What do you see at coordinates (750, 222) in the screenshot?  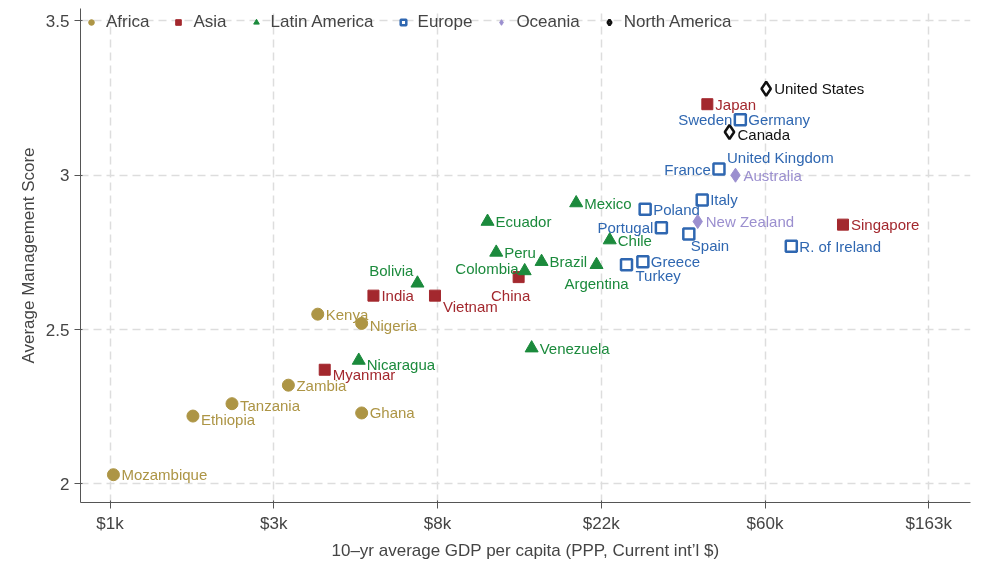 I see `annotation: New Zealand` at bounding box center [750, 222].